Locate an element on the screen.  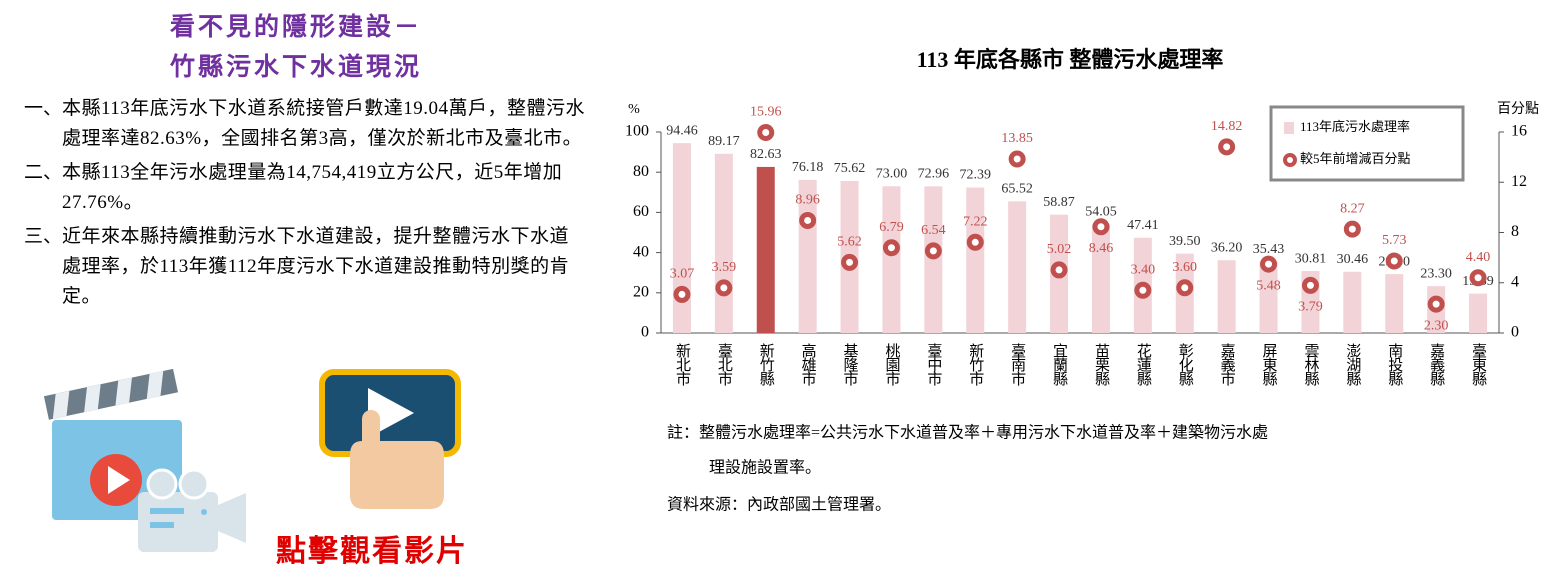
y-tick-label: 40 is located at coordinates (641, 251).